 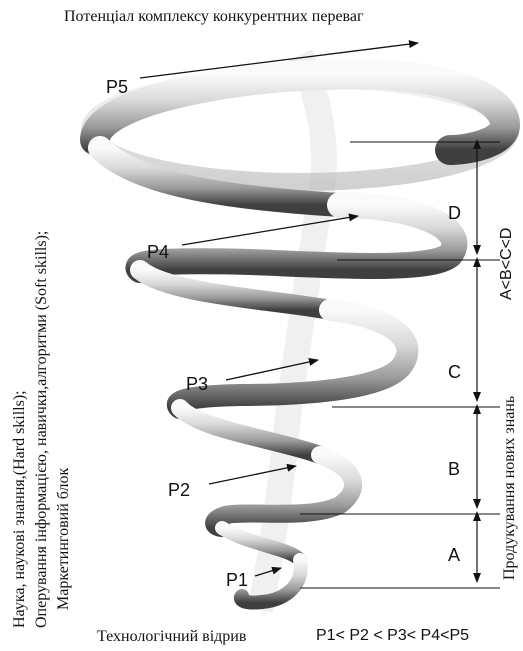 I want to click on segment-label-a: A, so click(x=454, y=555).